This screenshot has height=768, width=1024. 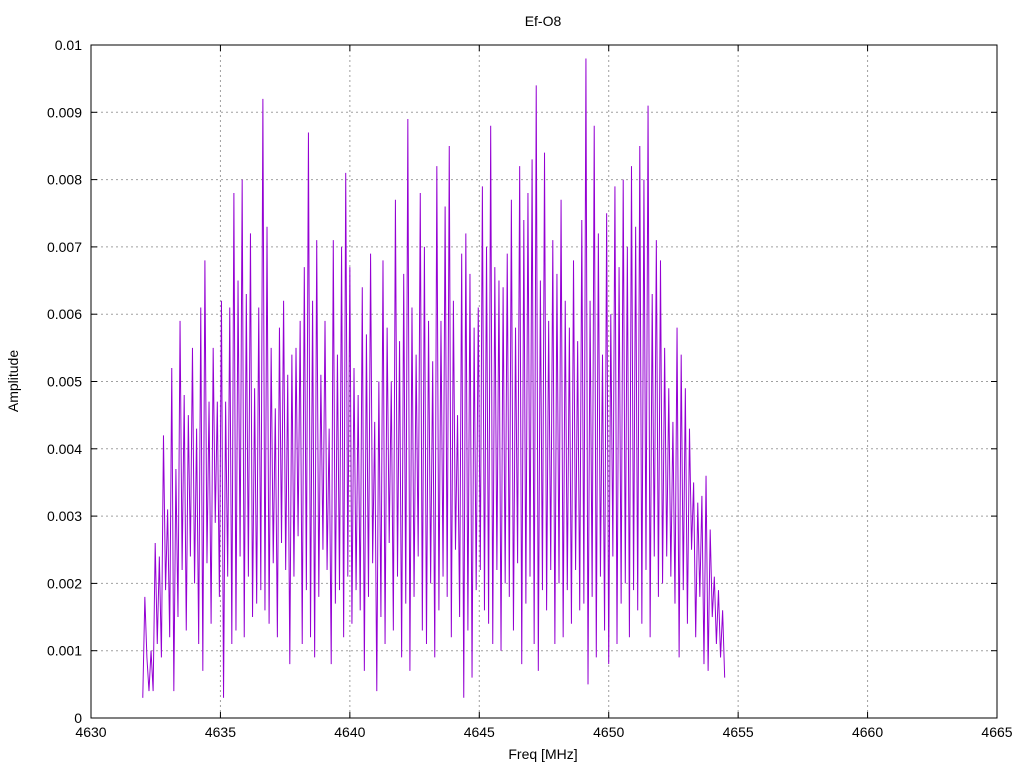 I want to click on y-tick-label: 0.009, so click(x=64, y=112).